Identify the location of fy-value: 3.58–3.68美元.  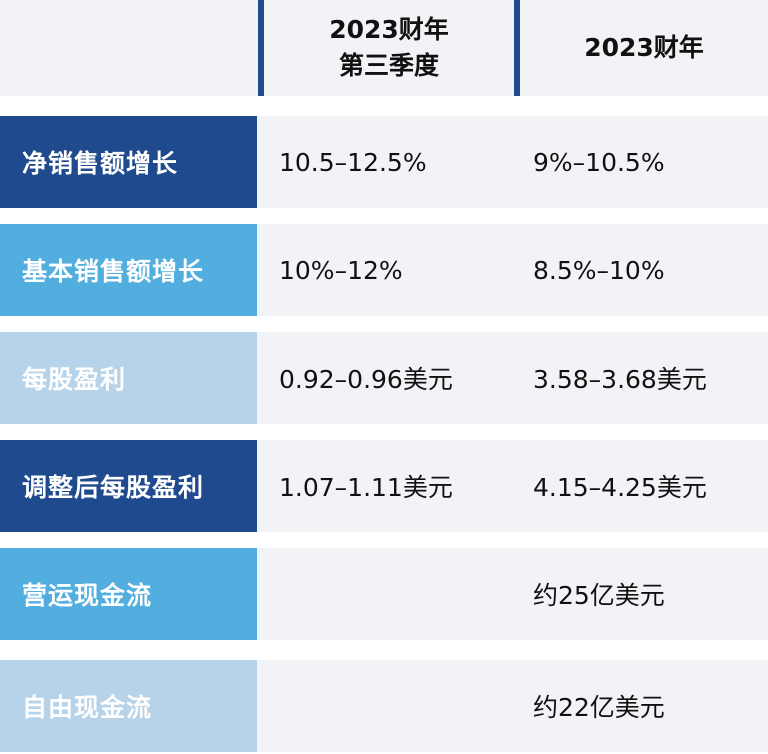
(620, 379).